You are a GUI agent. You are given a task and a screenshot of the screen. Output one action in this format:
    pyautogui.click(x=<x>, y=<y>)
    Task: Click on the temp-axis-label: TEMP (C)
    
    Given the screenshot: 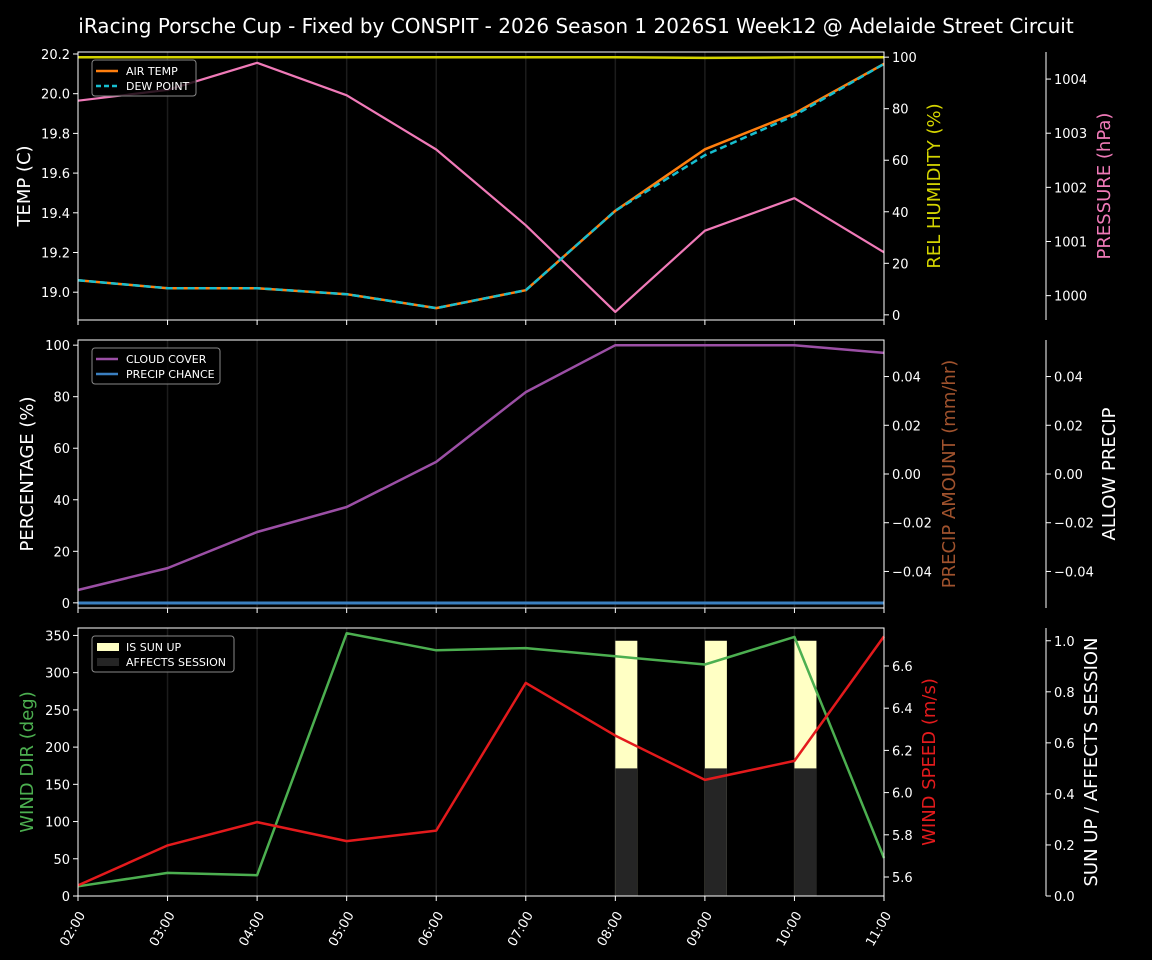 What is the action you would take?
    pyautogui.click(x=24, y=186)
    